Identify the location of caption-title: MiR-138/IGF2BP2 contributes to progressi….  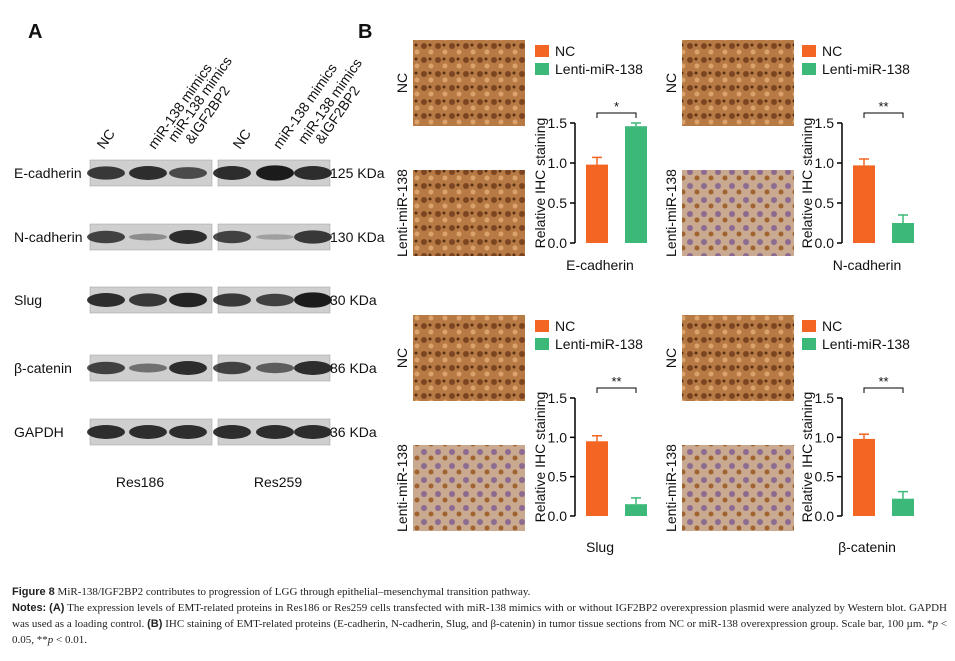
(292, 592).